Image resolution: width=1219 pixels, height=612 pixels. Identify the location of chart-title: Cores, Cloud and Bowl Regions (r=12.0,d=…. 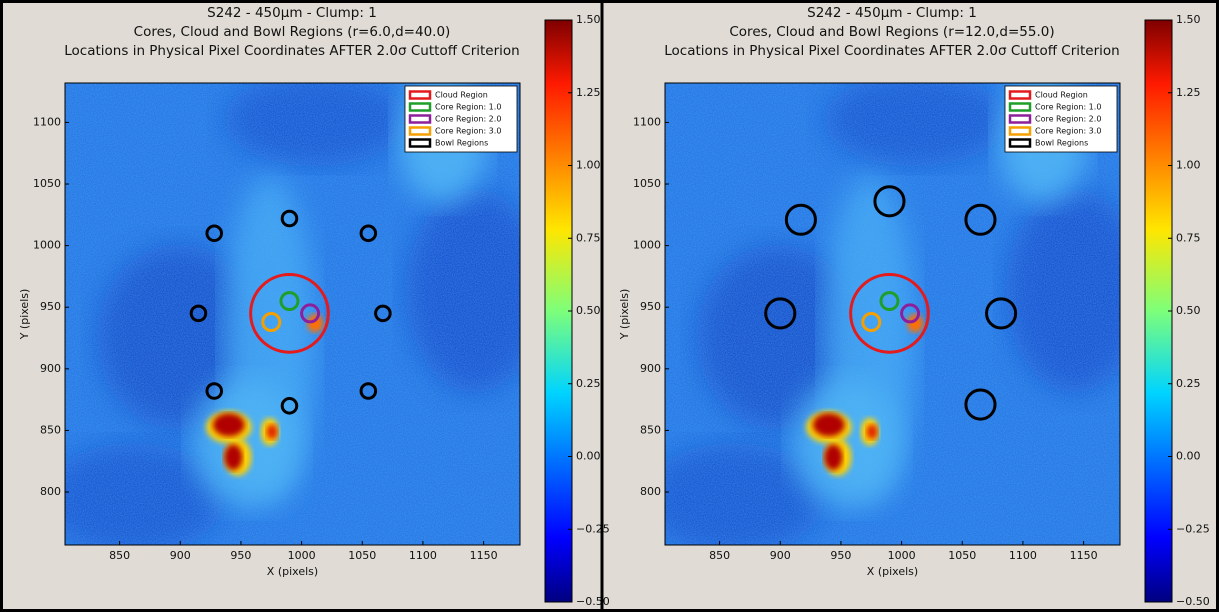
(891, 32).